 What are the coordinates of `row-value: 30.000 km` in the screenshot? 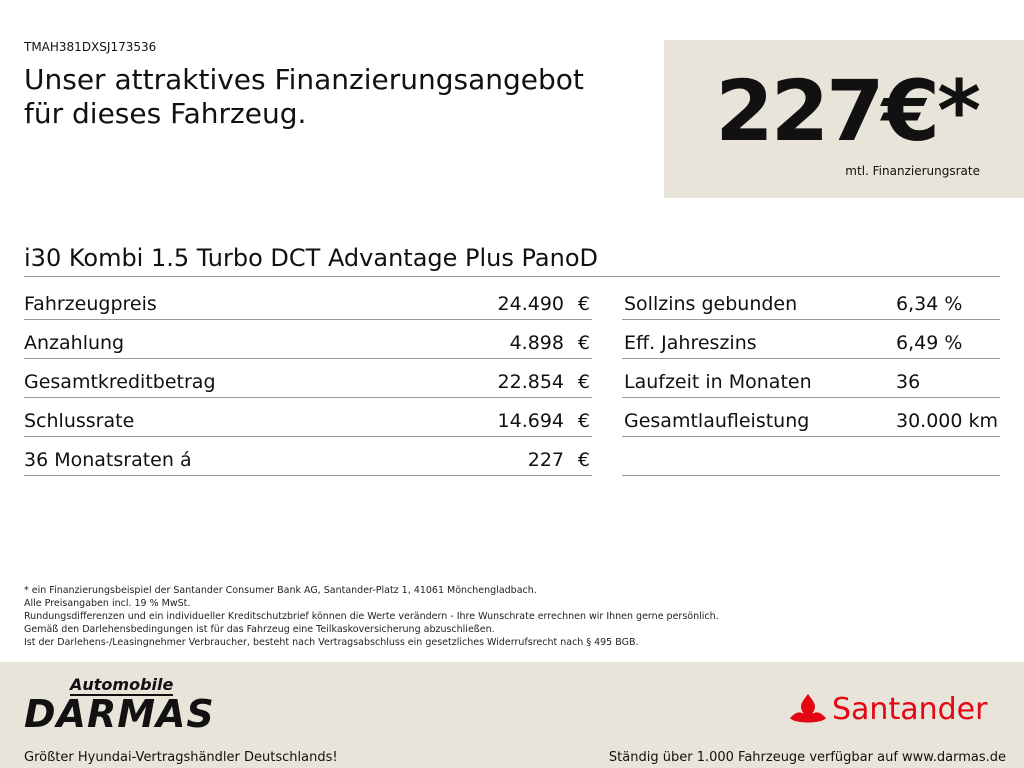 It's located at (947, 421).